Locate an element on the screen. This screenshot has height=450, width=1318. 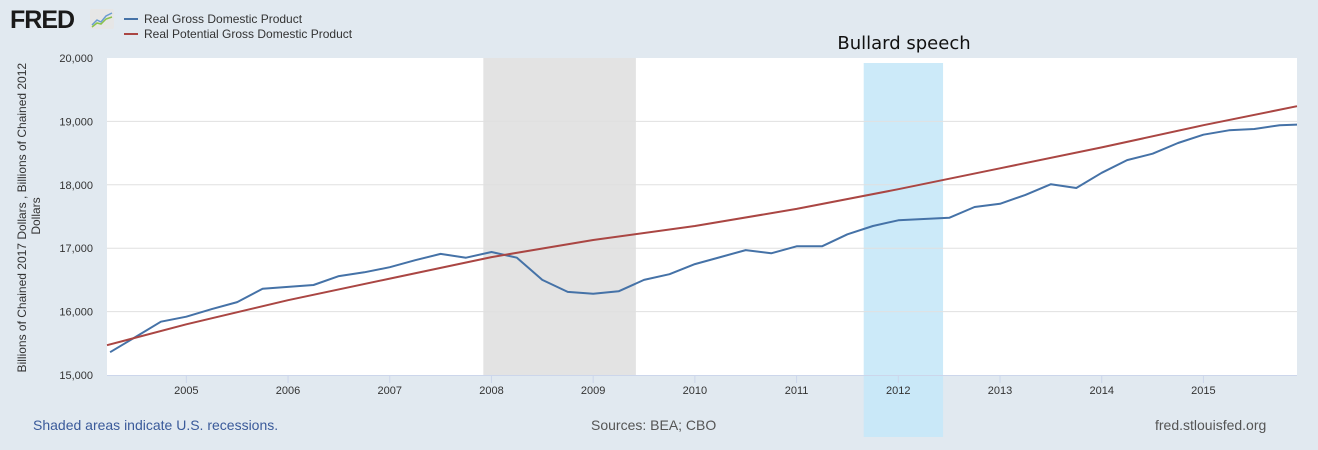
x-tick-label: 2010 is located at coordinates (695, 391).